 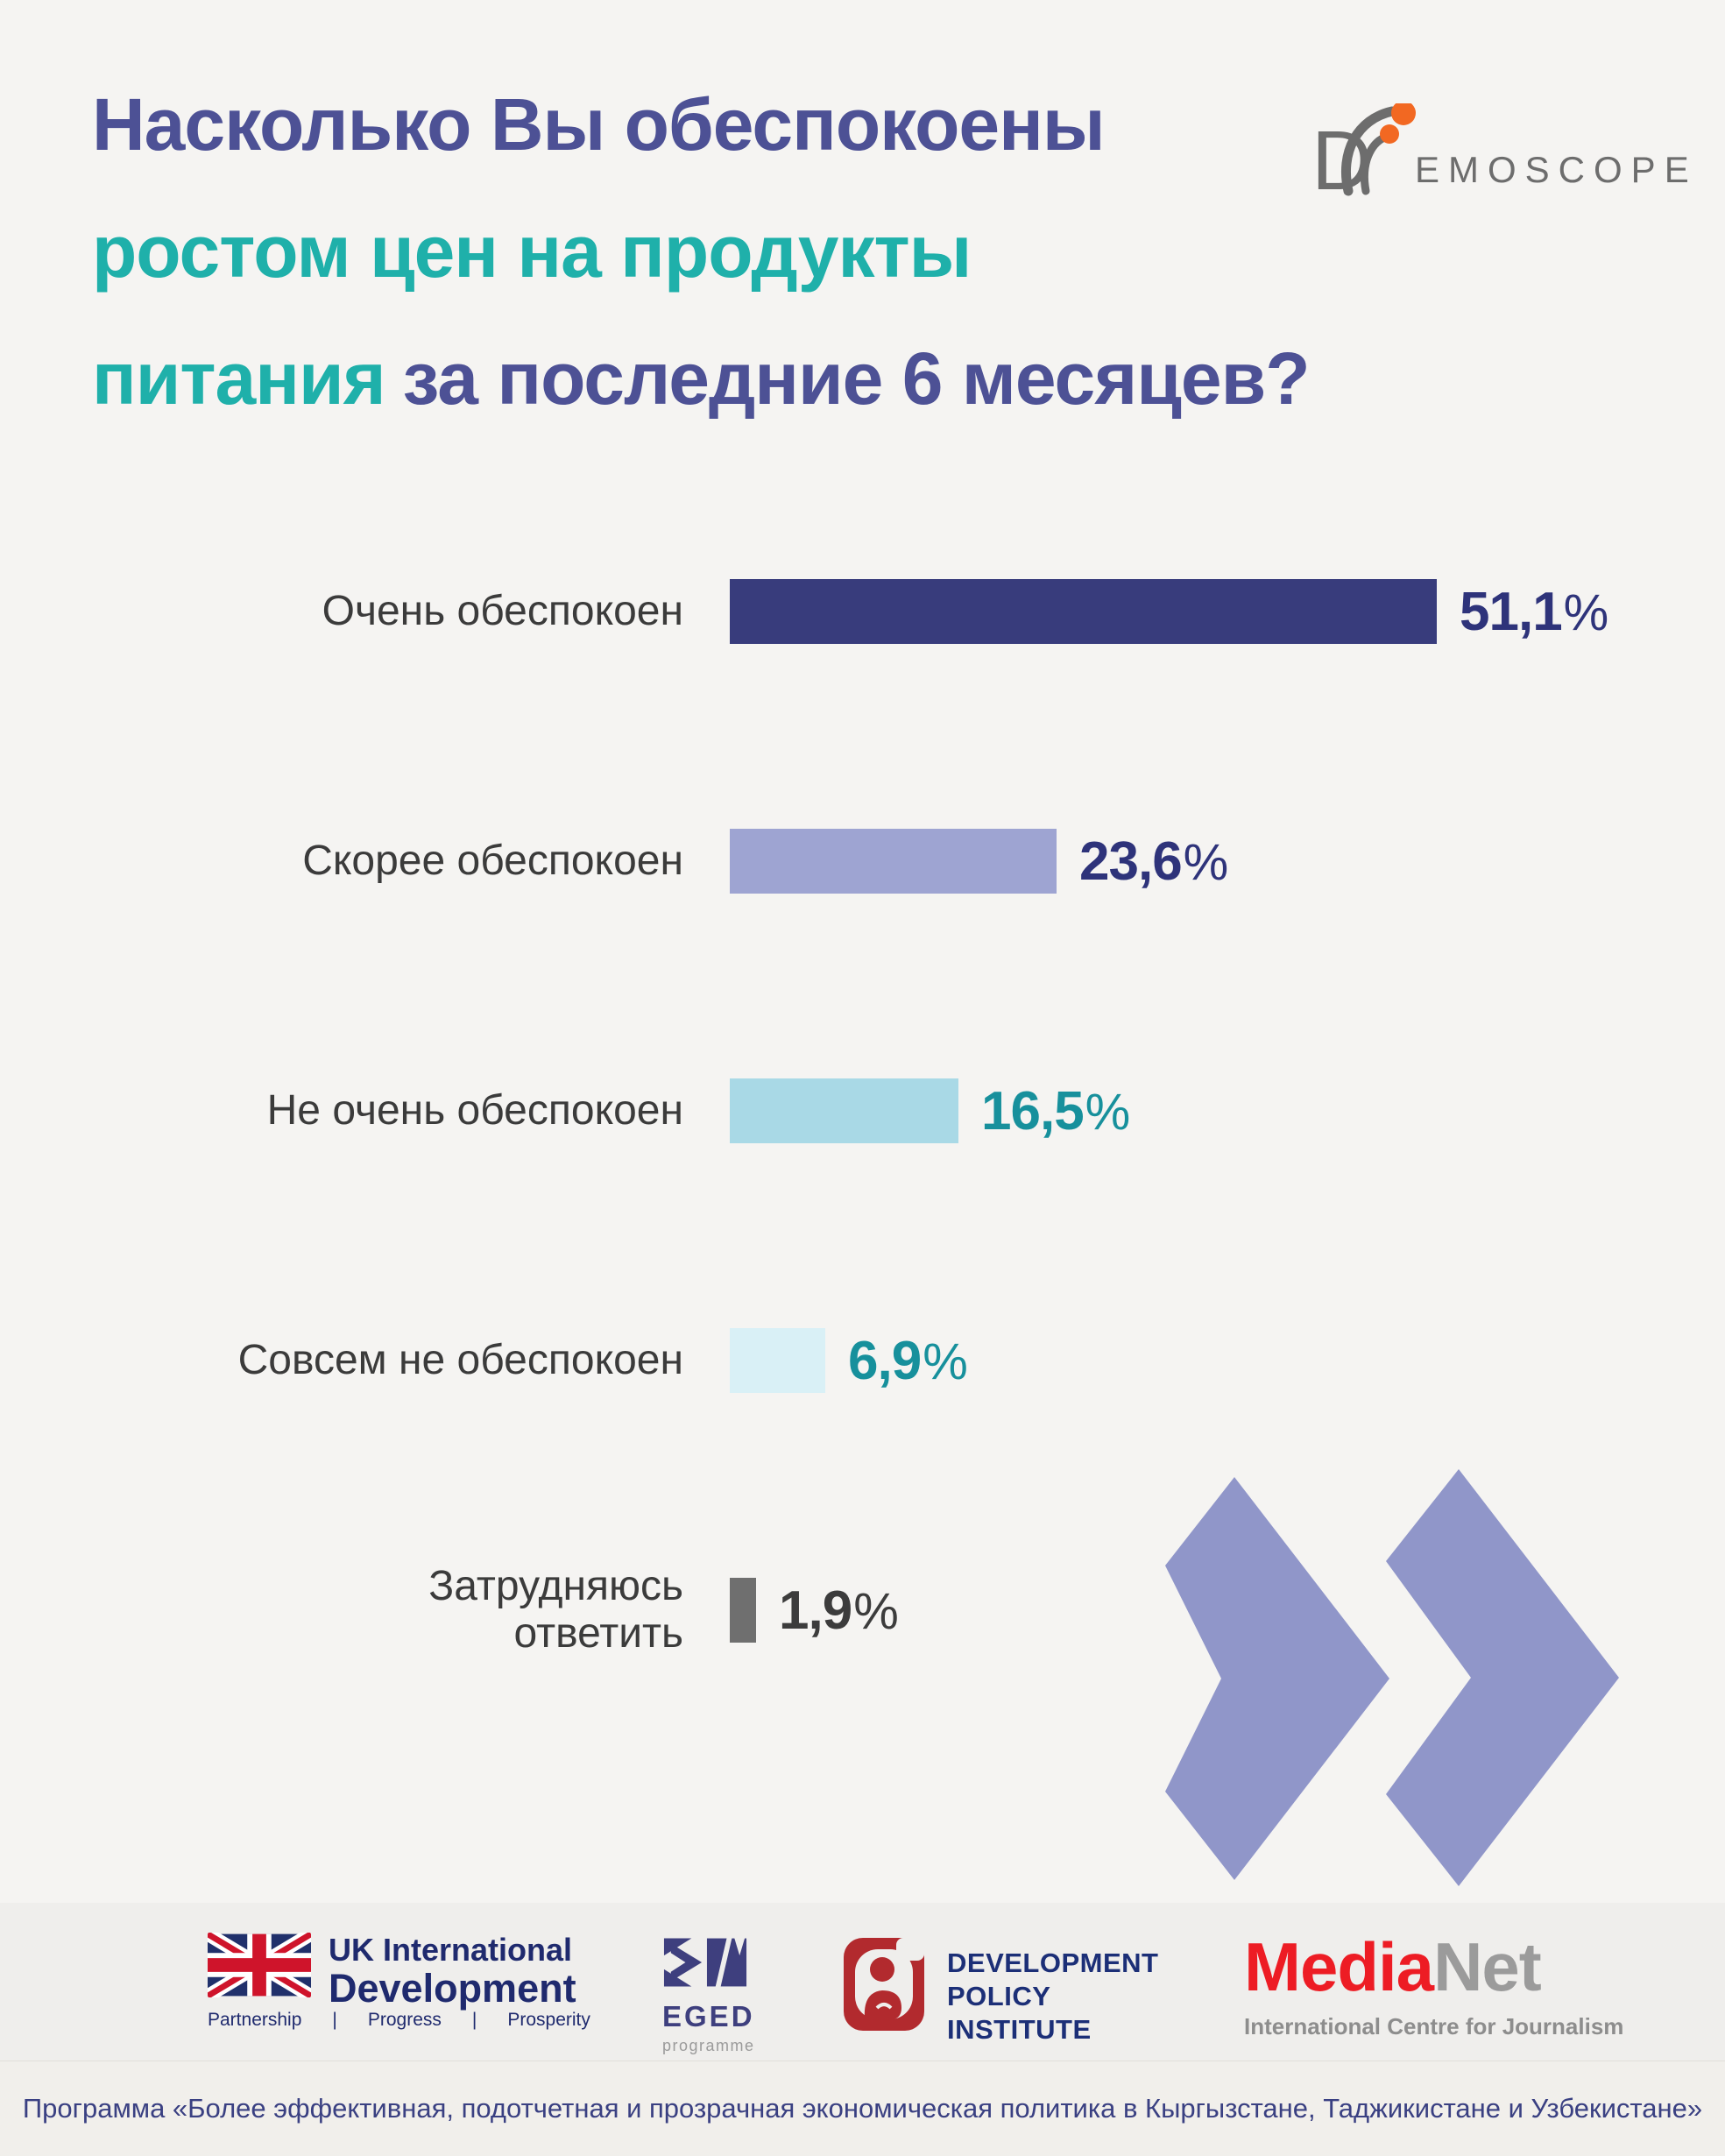 I want to click on bar-row: Совсем не обеспокоен 6,9%, so click(x=862, y=1360).